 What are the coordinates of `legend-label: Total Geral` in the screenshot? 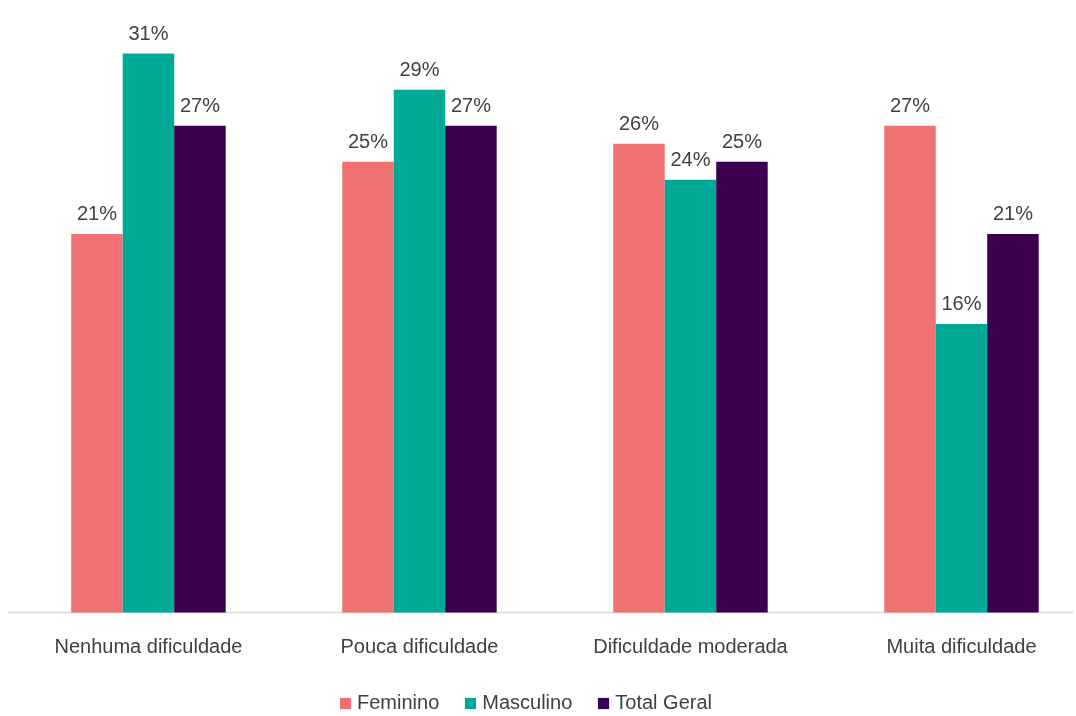 It's located at (664, 702).